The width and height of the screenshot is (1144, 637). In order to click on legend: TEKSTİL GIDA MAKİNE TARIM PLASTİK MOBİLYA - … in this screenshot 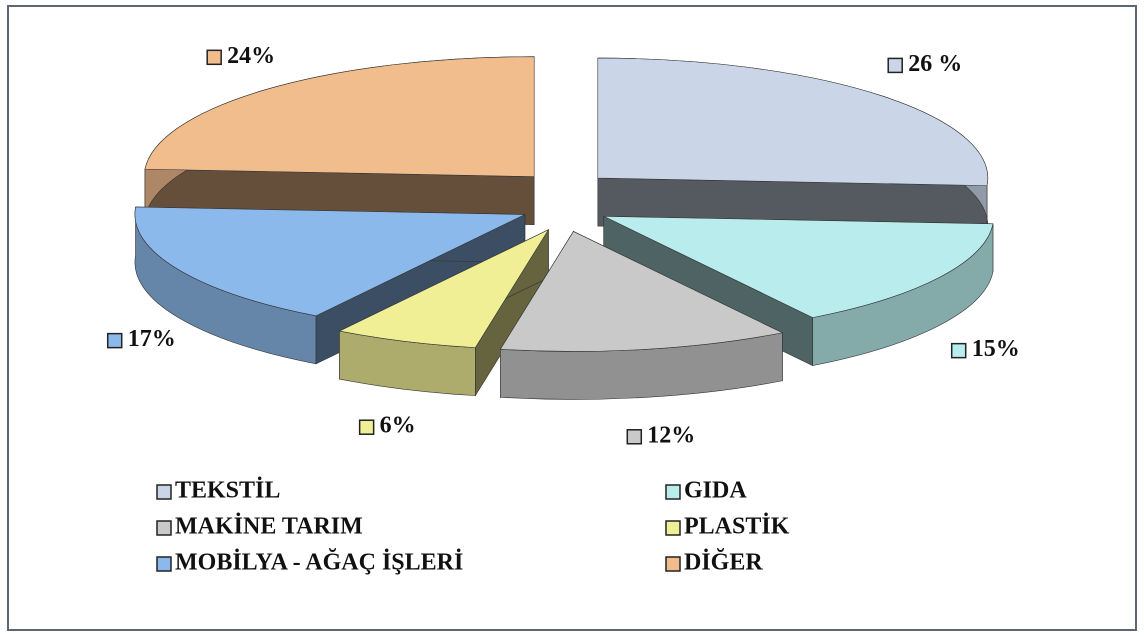, I will do `click(473, 527)`.